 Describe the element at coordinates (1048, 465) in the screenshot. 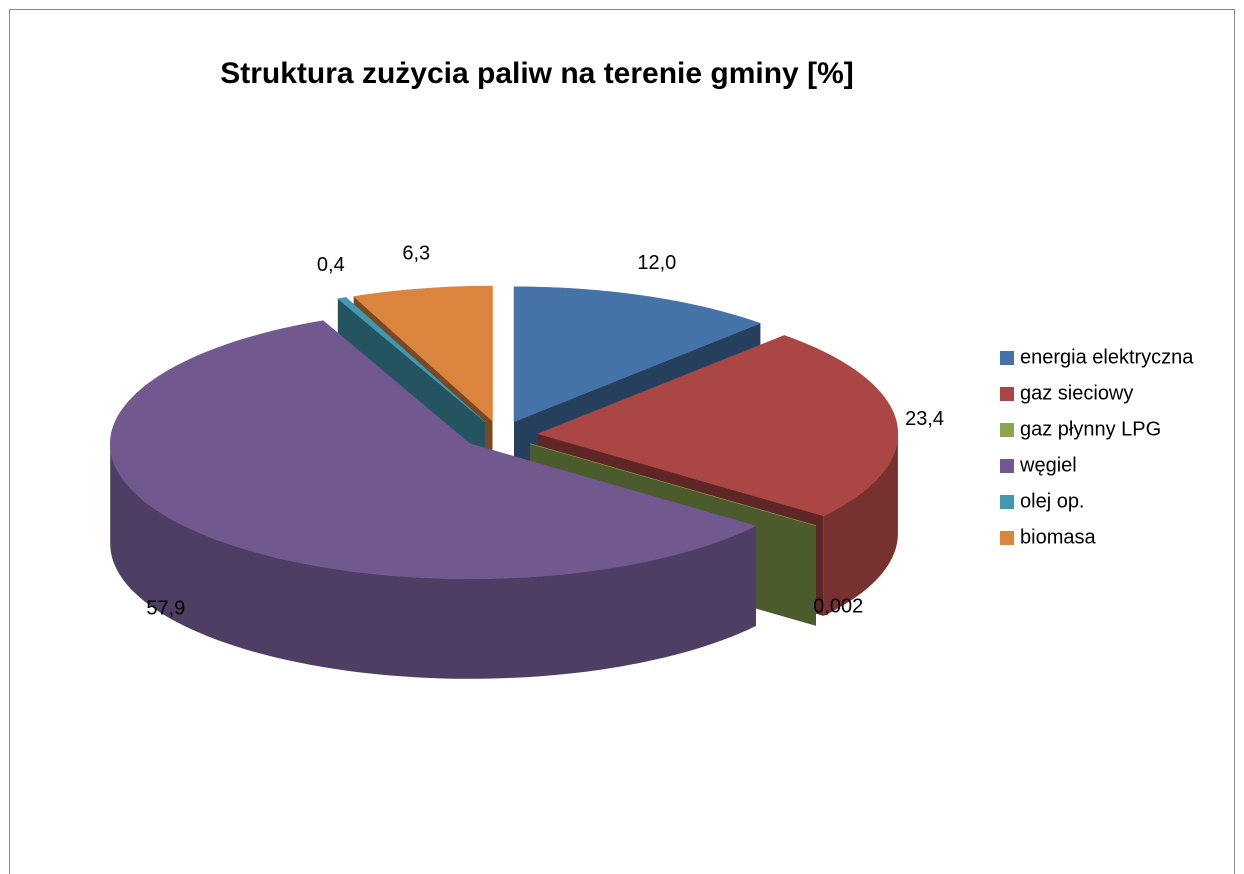

I see `legend-label: węgiel` at that location.